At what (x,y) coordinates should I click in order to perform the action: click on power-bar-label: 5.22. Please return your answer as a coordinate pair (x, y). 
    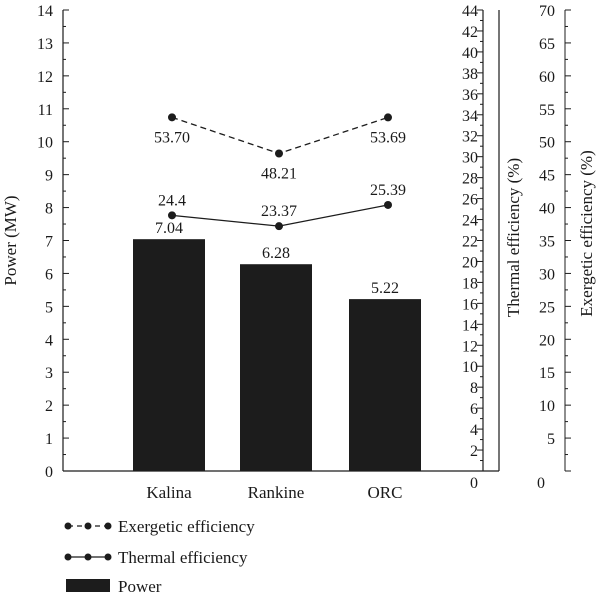
    Looking at the image, I should click on (385, 288).